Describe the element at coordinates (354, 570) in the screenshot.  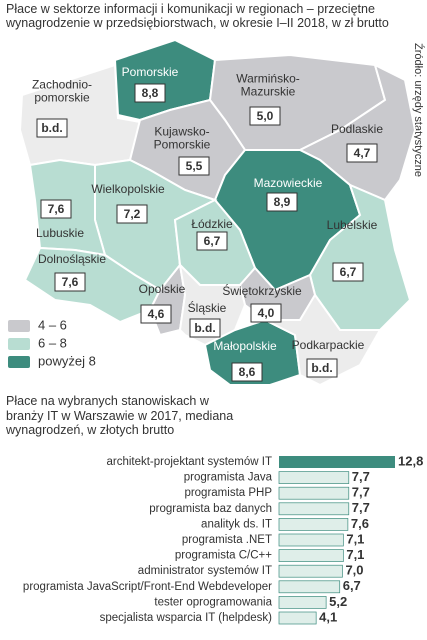
I see `value-label: 7,0` at that location.